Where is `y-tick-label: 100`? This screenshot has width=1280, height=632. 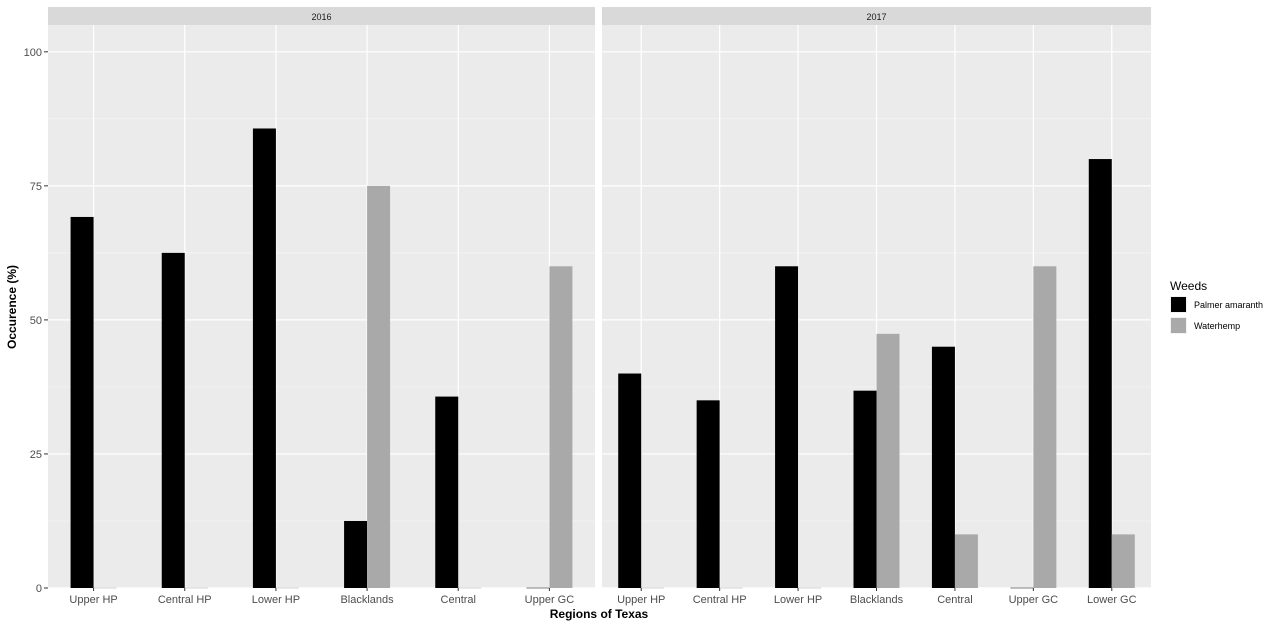 y-tick-label: 100 is located at coordinates (33, 53).